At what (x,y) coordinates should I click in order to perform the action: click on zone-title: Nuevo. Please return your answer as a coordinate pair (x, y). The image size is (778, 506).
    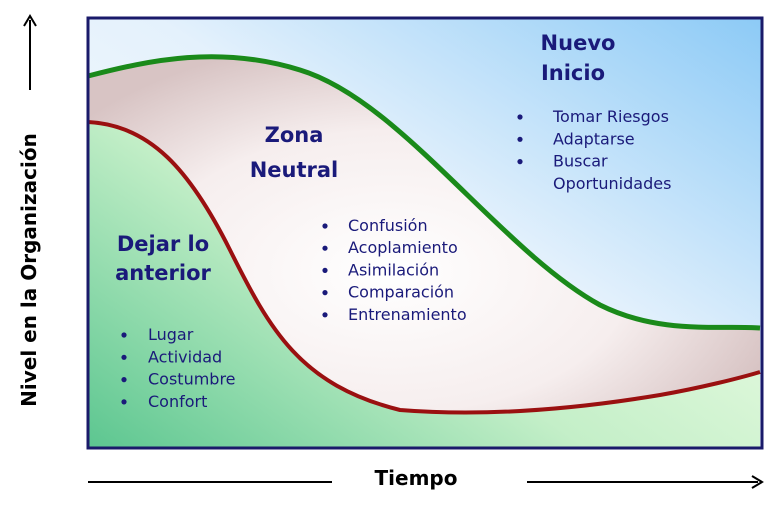
    Looking at the image, I should click on (578, 43).